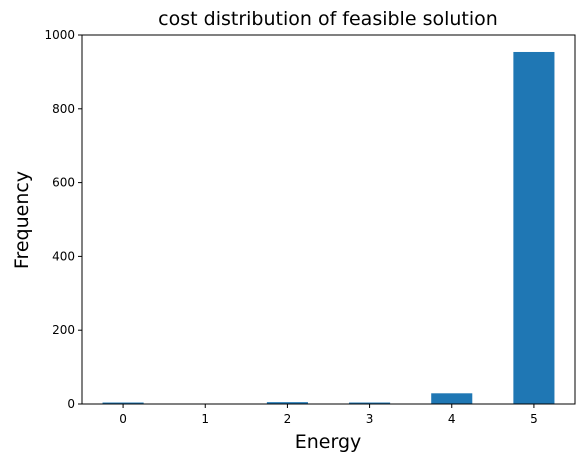  What do you see at coordinates (534, 419) in the screenshot?
I see `x-tick-label: 5` at bounding box center [534, 419].